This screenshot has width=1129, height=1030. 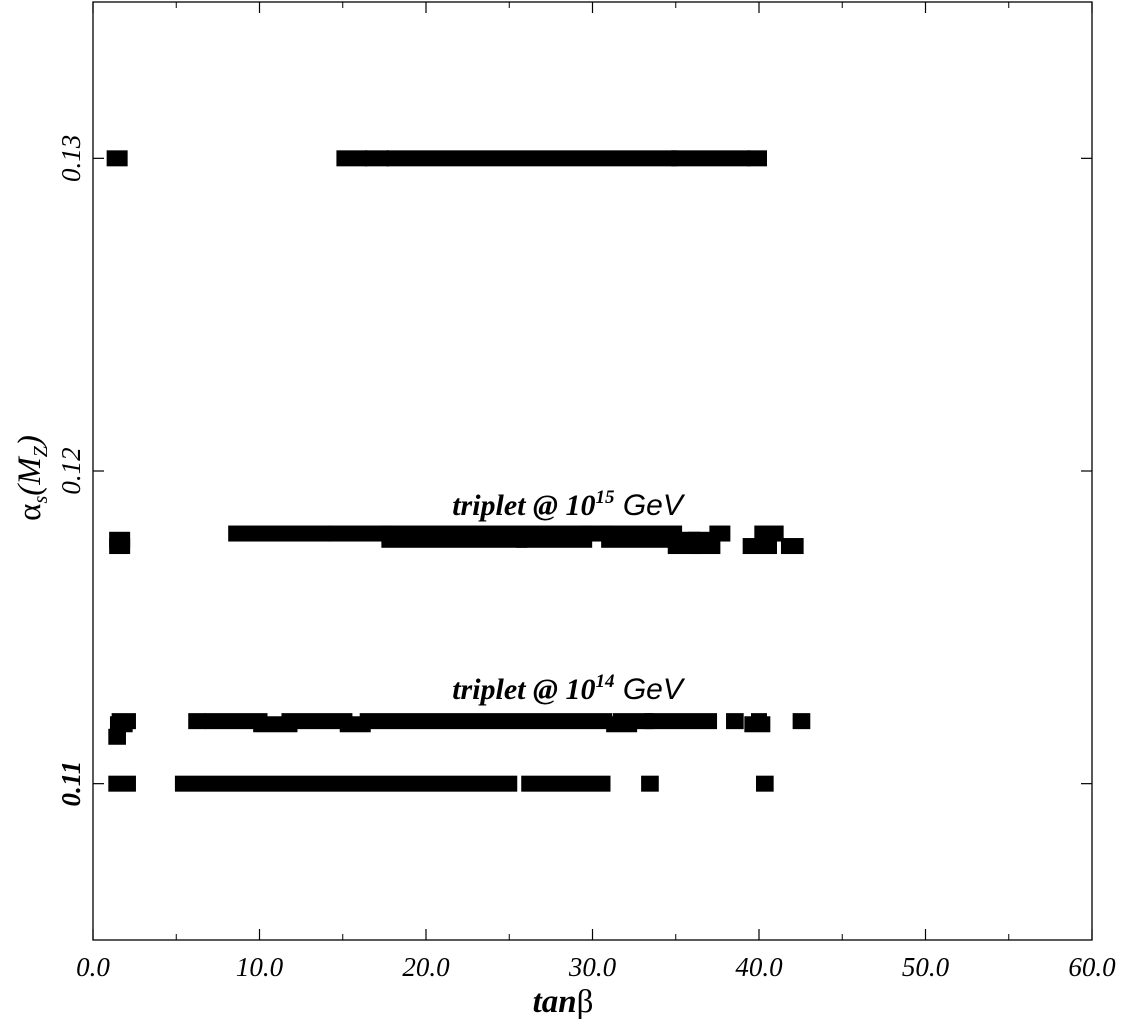 What do you see at coordinates (523, 505) in the screenshot?
I see `annotation-triplet-15-pre: triplet @ 10` at bounding box center [523, 505].